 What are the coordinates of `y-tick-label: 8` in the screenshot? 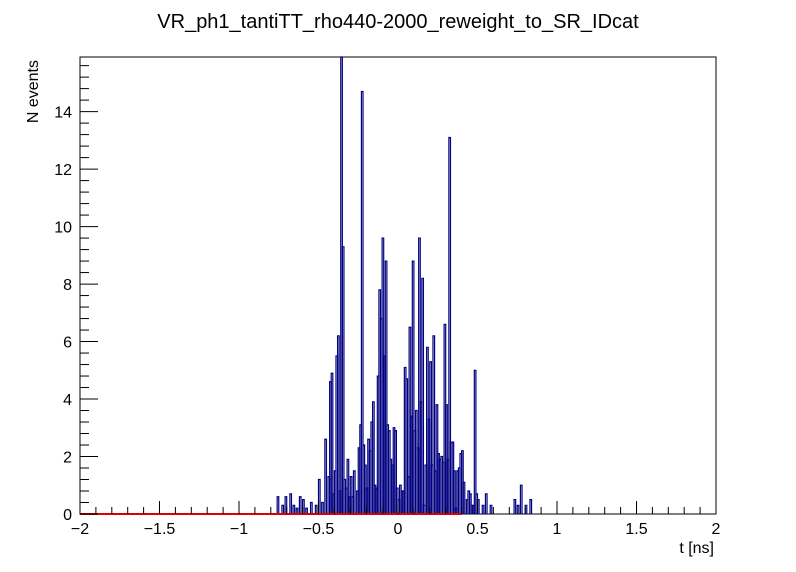 It's located at (67, 285).